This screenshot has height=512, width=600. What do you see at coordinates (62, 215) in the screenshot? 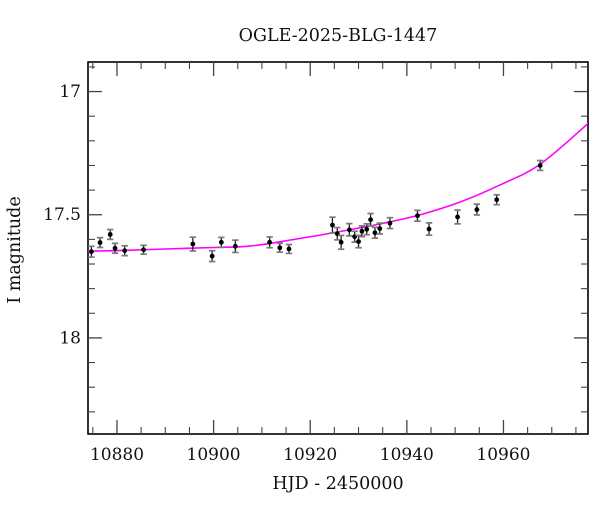
I see `y-tick-label: 17.5` at bounding box center [62, 215].